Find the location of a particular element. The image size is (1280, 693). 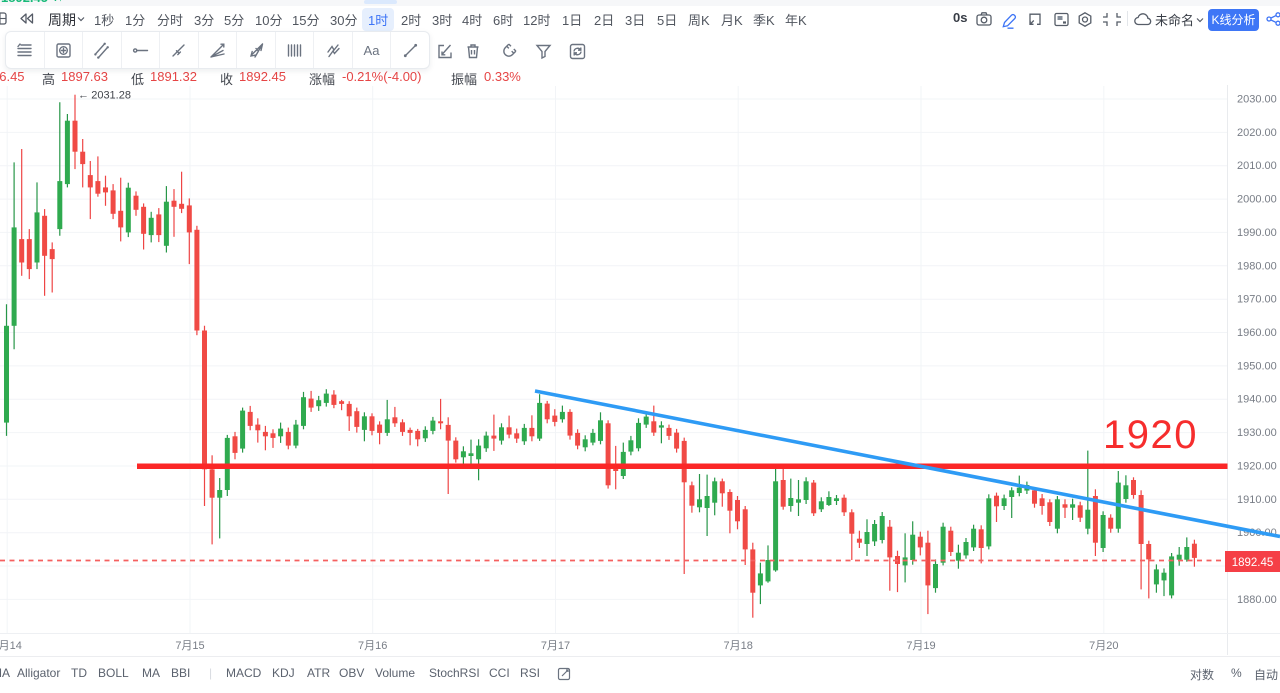

svg-text: 7月19 is located at coordinates (920, 646).